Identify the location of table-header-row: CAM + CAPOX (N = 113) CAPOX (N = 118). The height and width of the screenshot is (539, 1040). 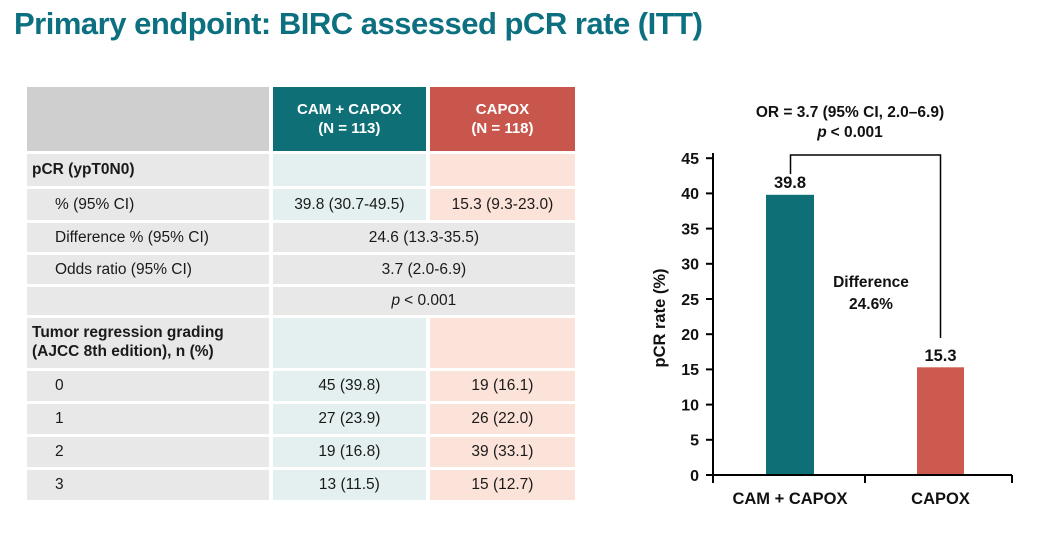
(301, 119).